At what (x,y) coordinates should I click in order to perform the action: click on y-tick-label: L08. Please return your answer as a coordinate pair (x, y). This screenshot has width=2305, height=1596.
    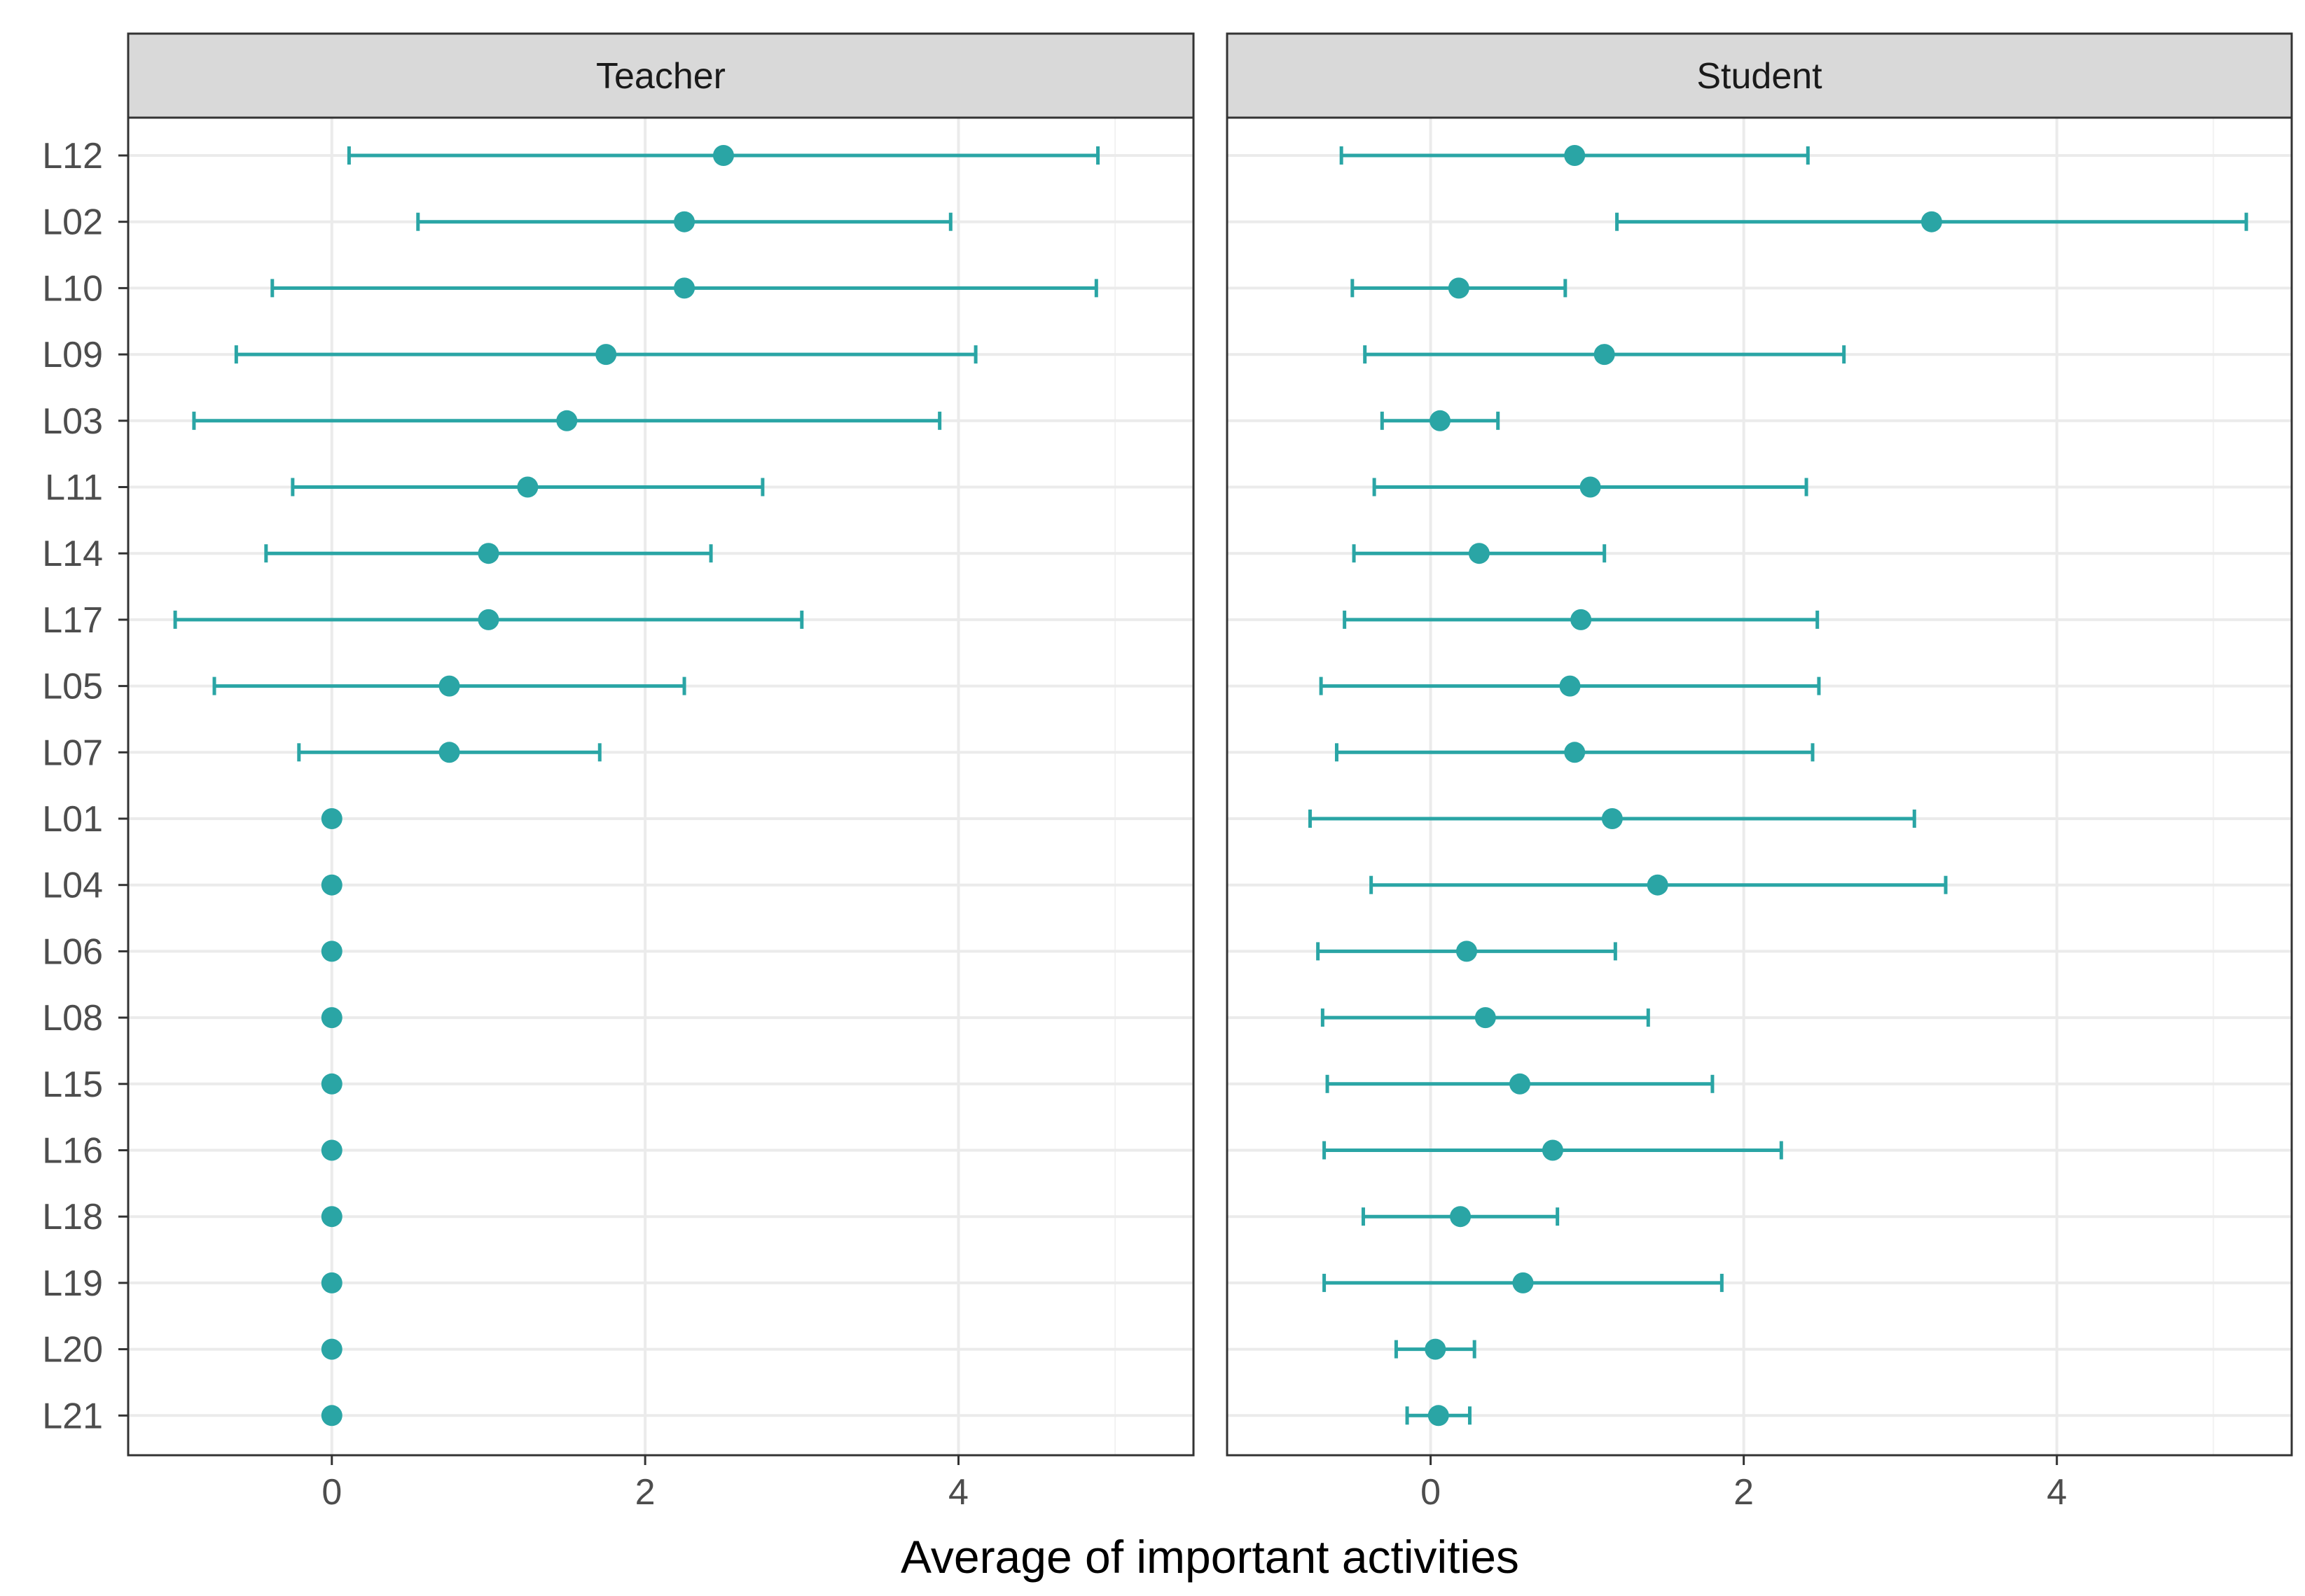
    Looking at the image, I should click on (72, 1018).